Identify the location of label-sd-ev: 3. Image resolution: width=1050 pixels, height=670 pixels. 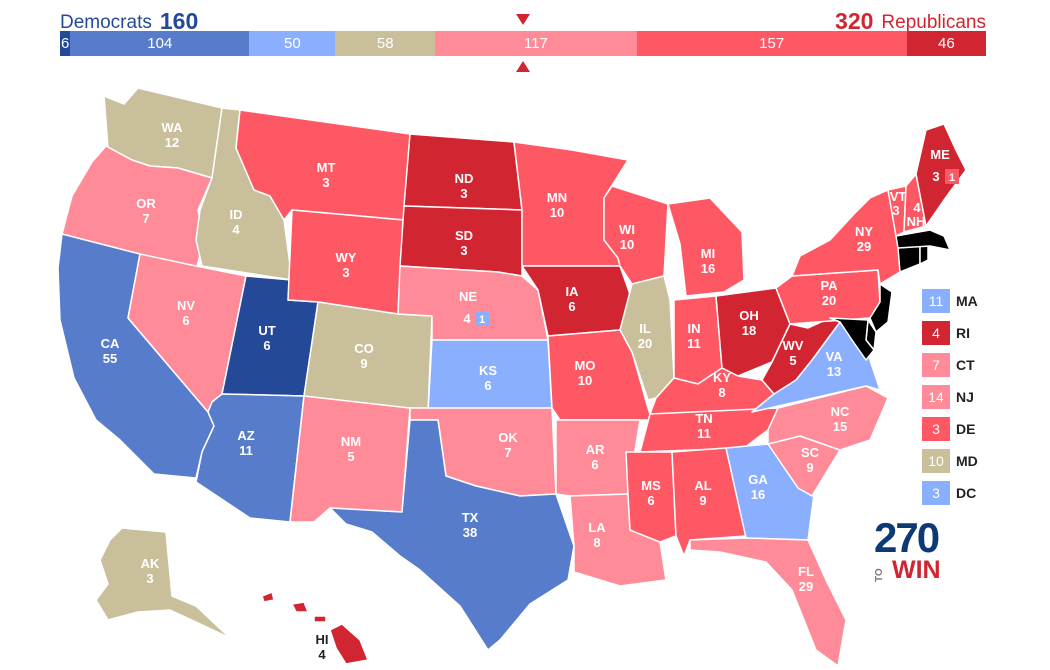
(463, 250).